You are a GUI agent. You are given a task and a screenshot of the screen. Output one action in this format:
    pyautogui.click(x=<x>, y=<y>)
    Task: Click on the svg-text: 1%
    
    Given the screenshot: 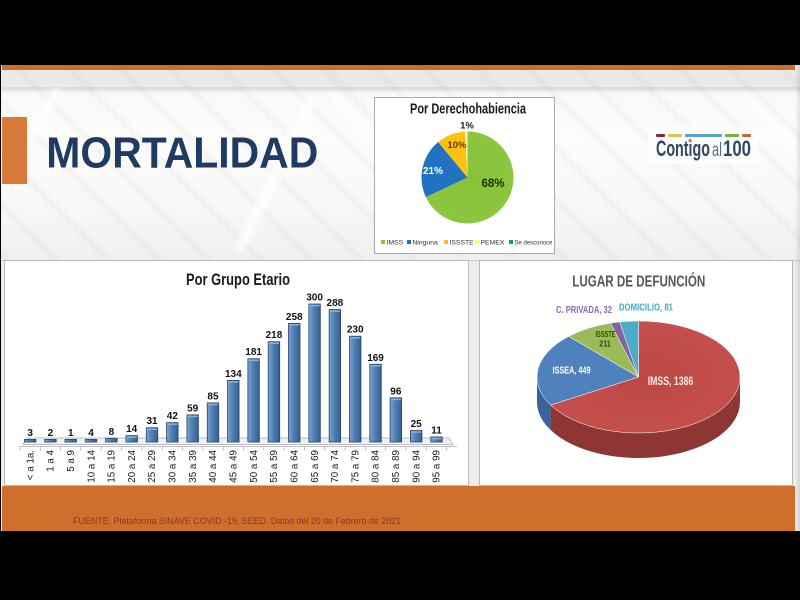 What is the action you would take?
    pyautogui.click(x=467, y=126)
    